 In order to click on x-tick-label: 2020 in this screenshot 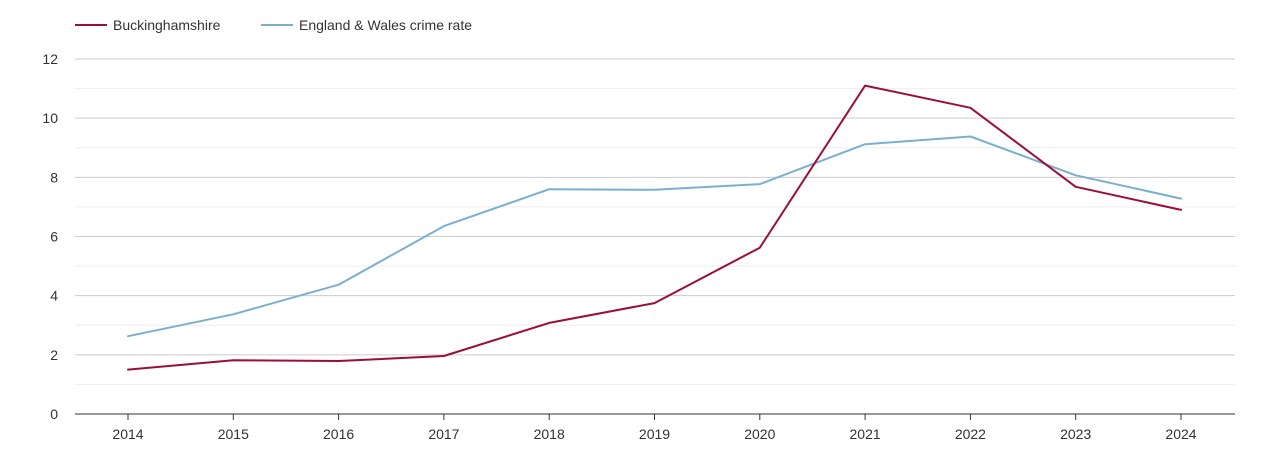, I will do `click(759, 434)`.